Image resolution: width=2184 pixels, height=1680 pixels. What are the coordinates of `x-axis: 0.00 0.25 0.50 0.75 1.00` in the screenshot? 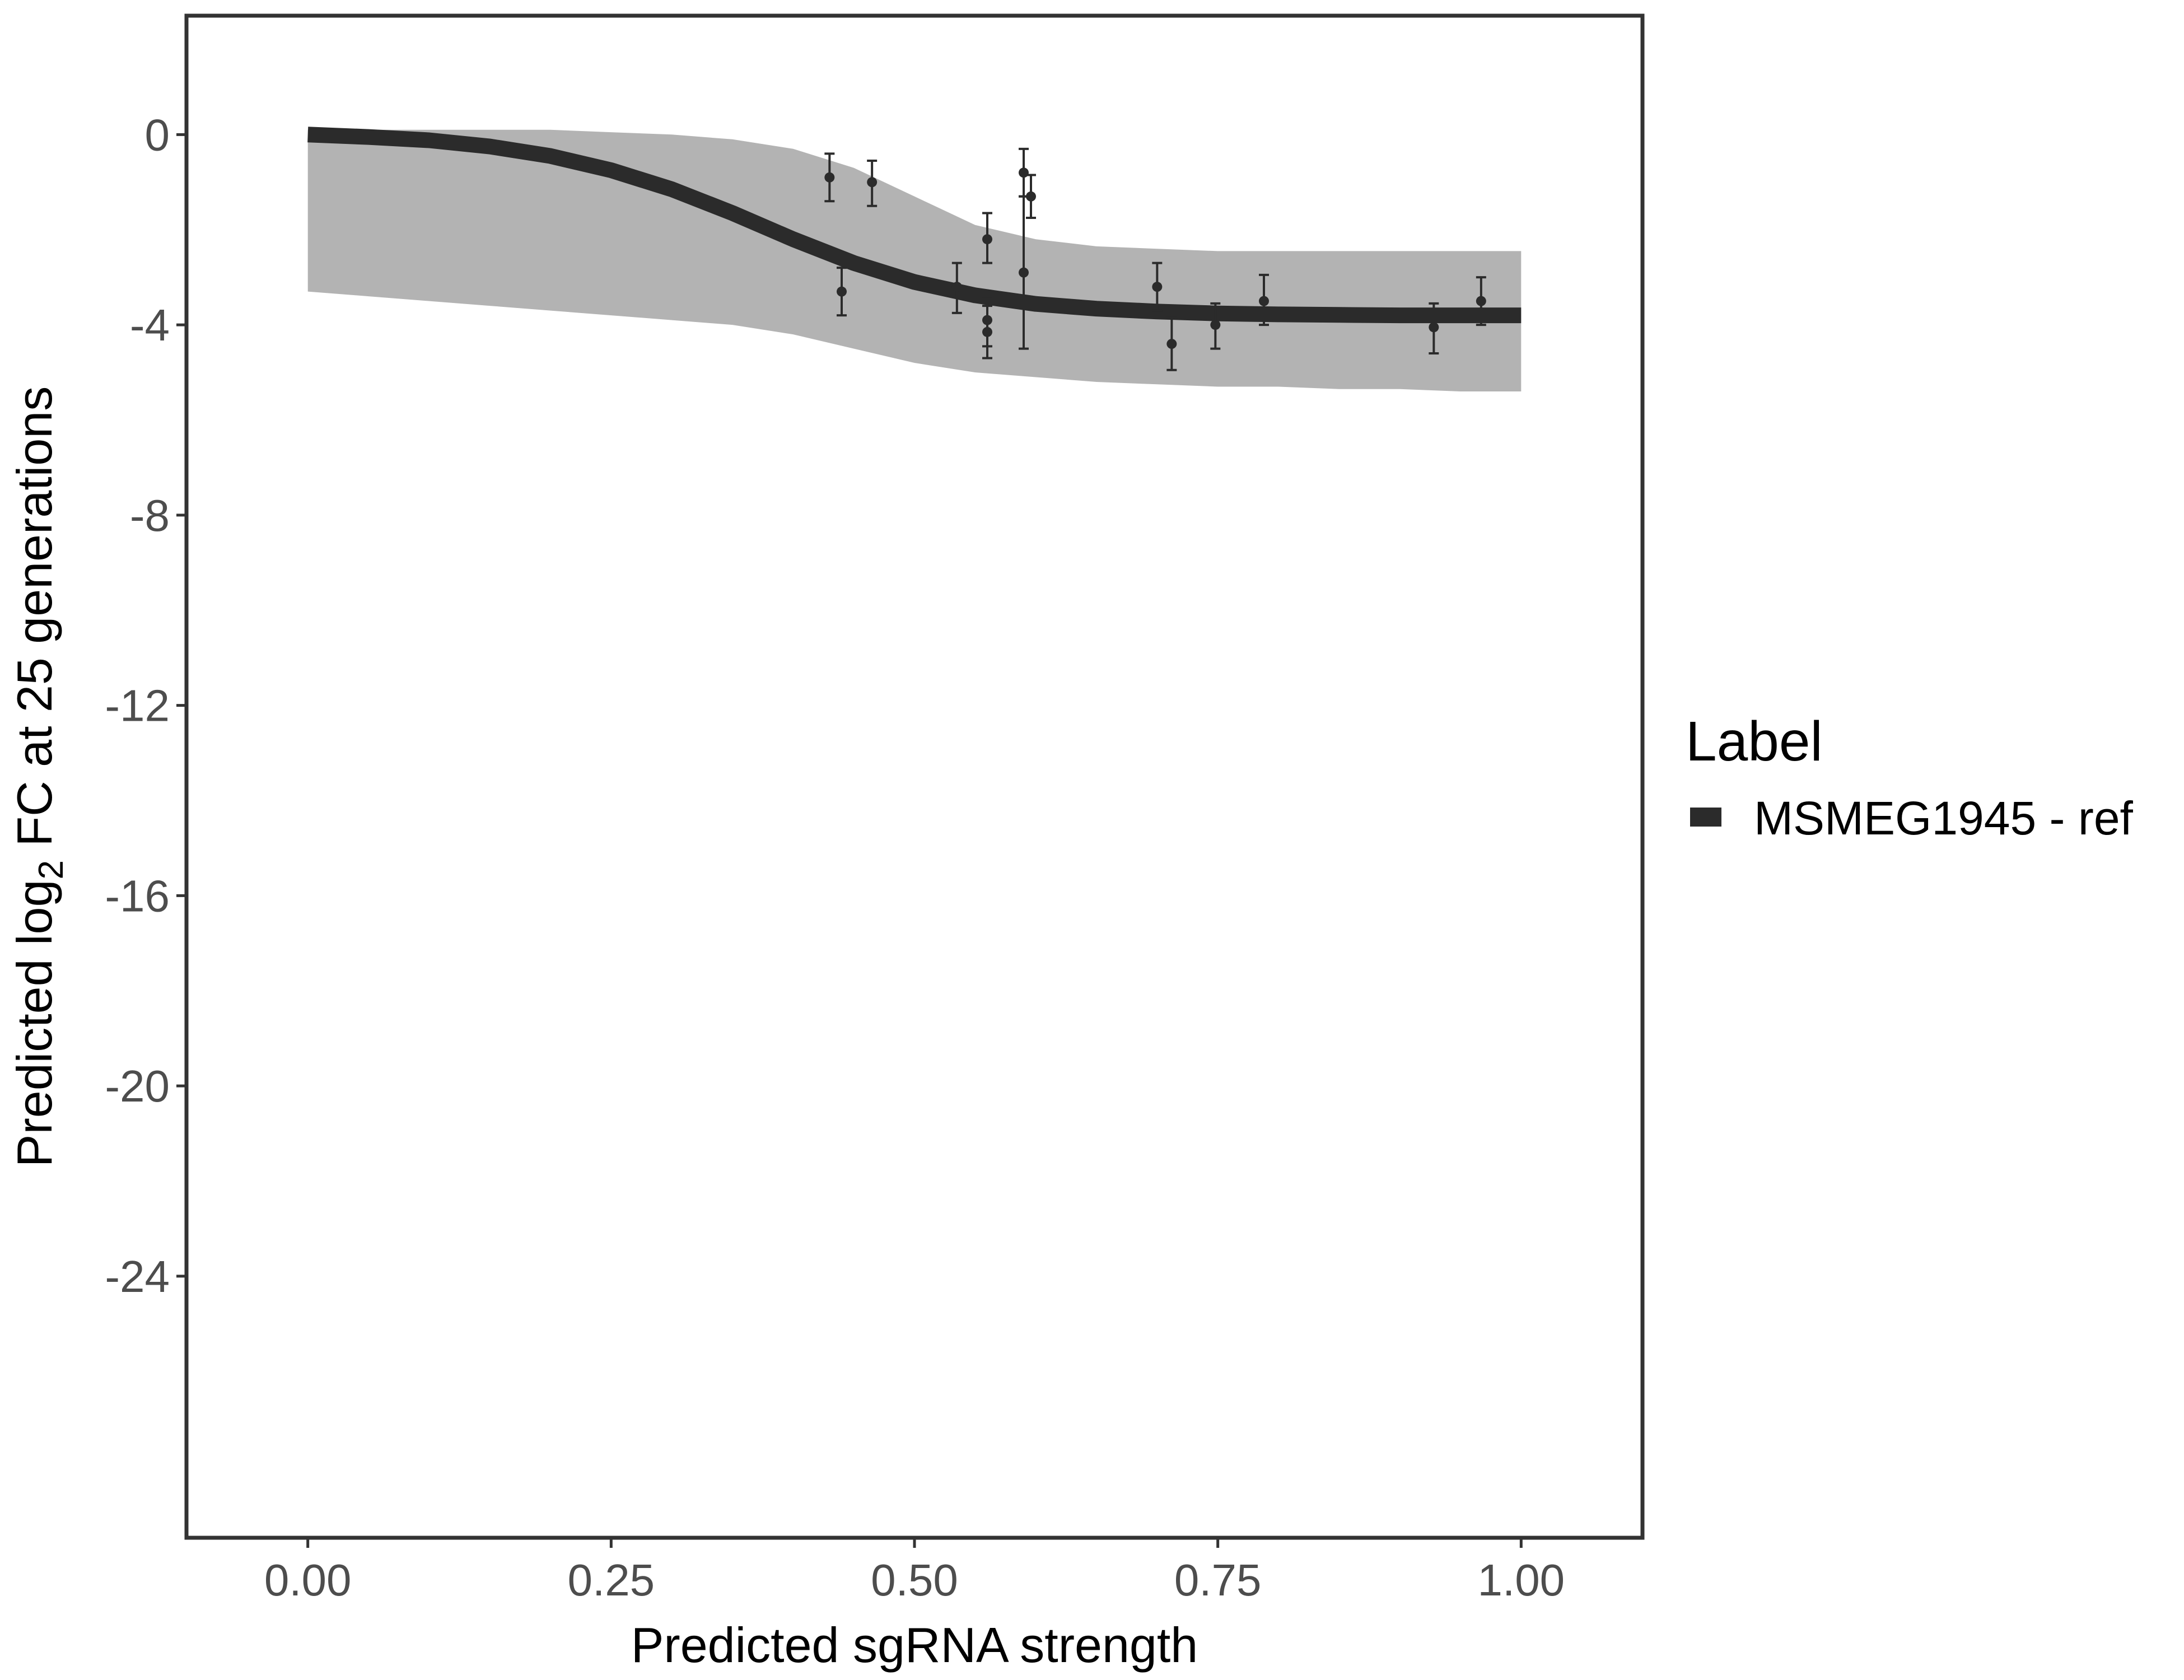 It's located at (915, 1572).